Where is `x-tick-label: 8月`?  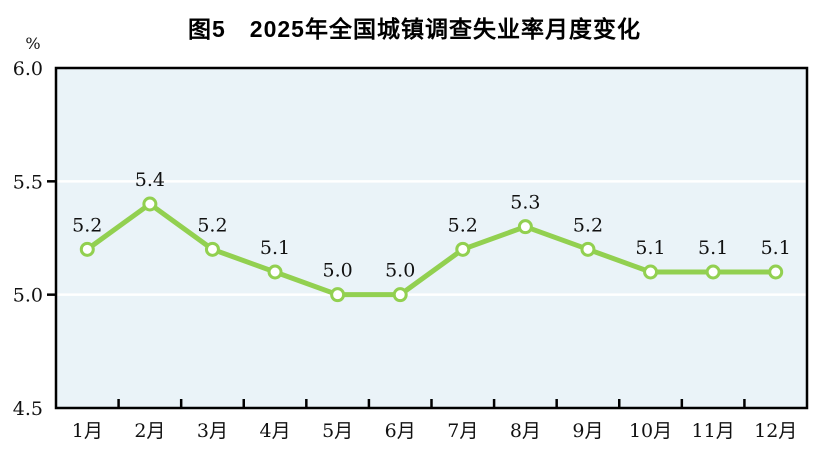
x-tick-label: 8月 is located at coordinates (525, 431).